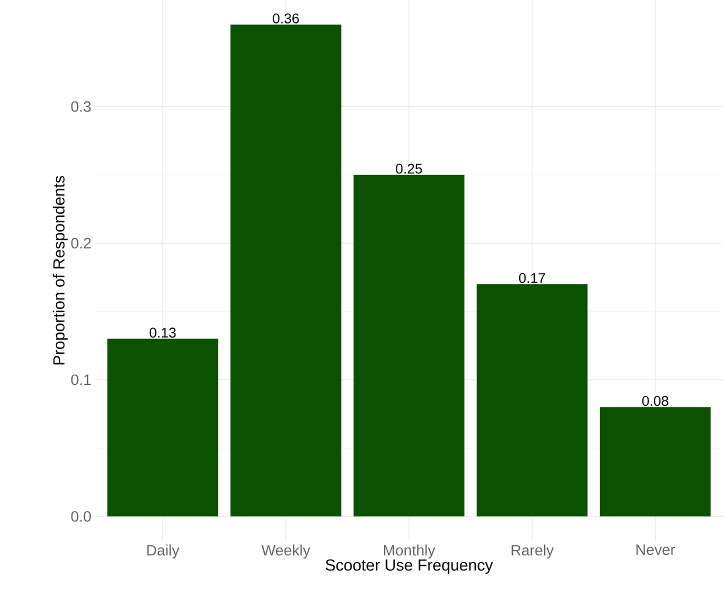 The image size is (725, 602). Describe the element at coordinates (81, 106) in the screenshot. I see `y-tick-label: 0.3` at that location.